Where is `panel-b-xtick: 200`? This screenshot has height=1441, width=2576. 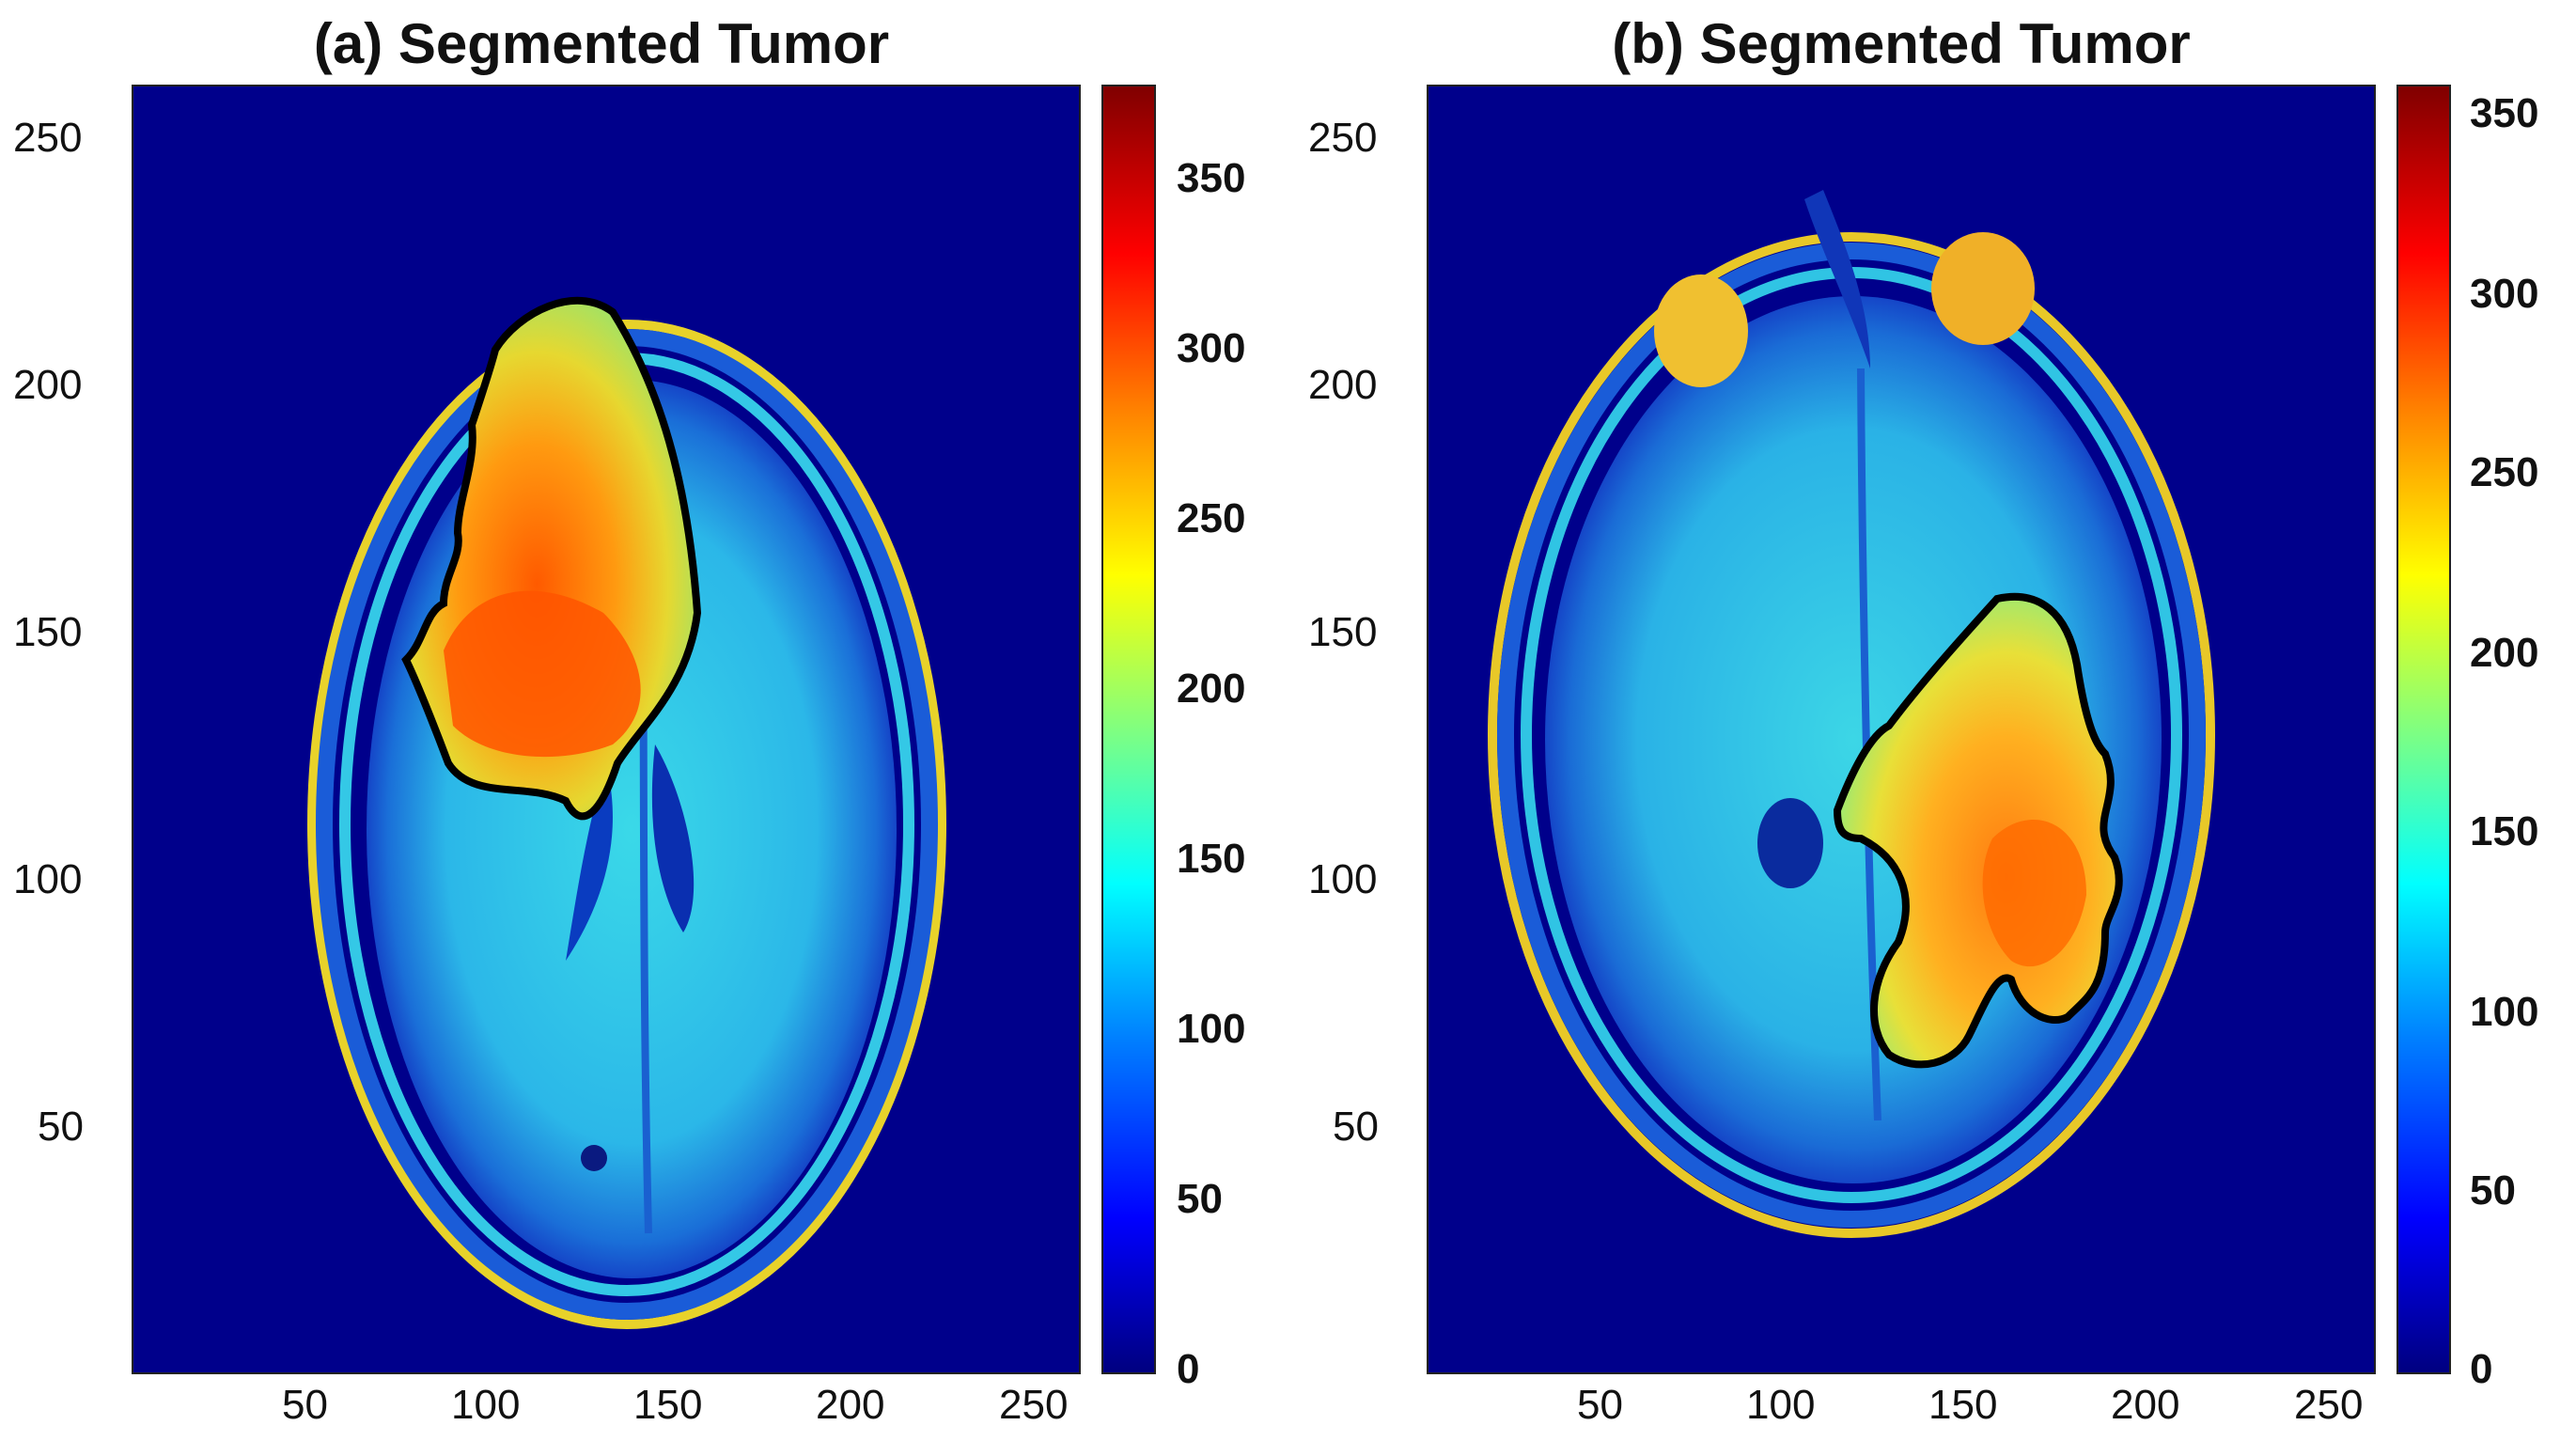 panel-b-xtick: 200 is located at coordinates (2145, 1405).